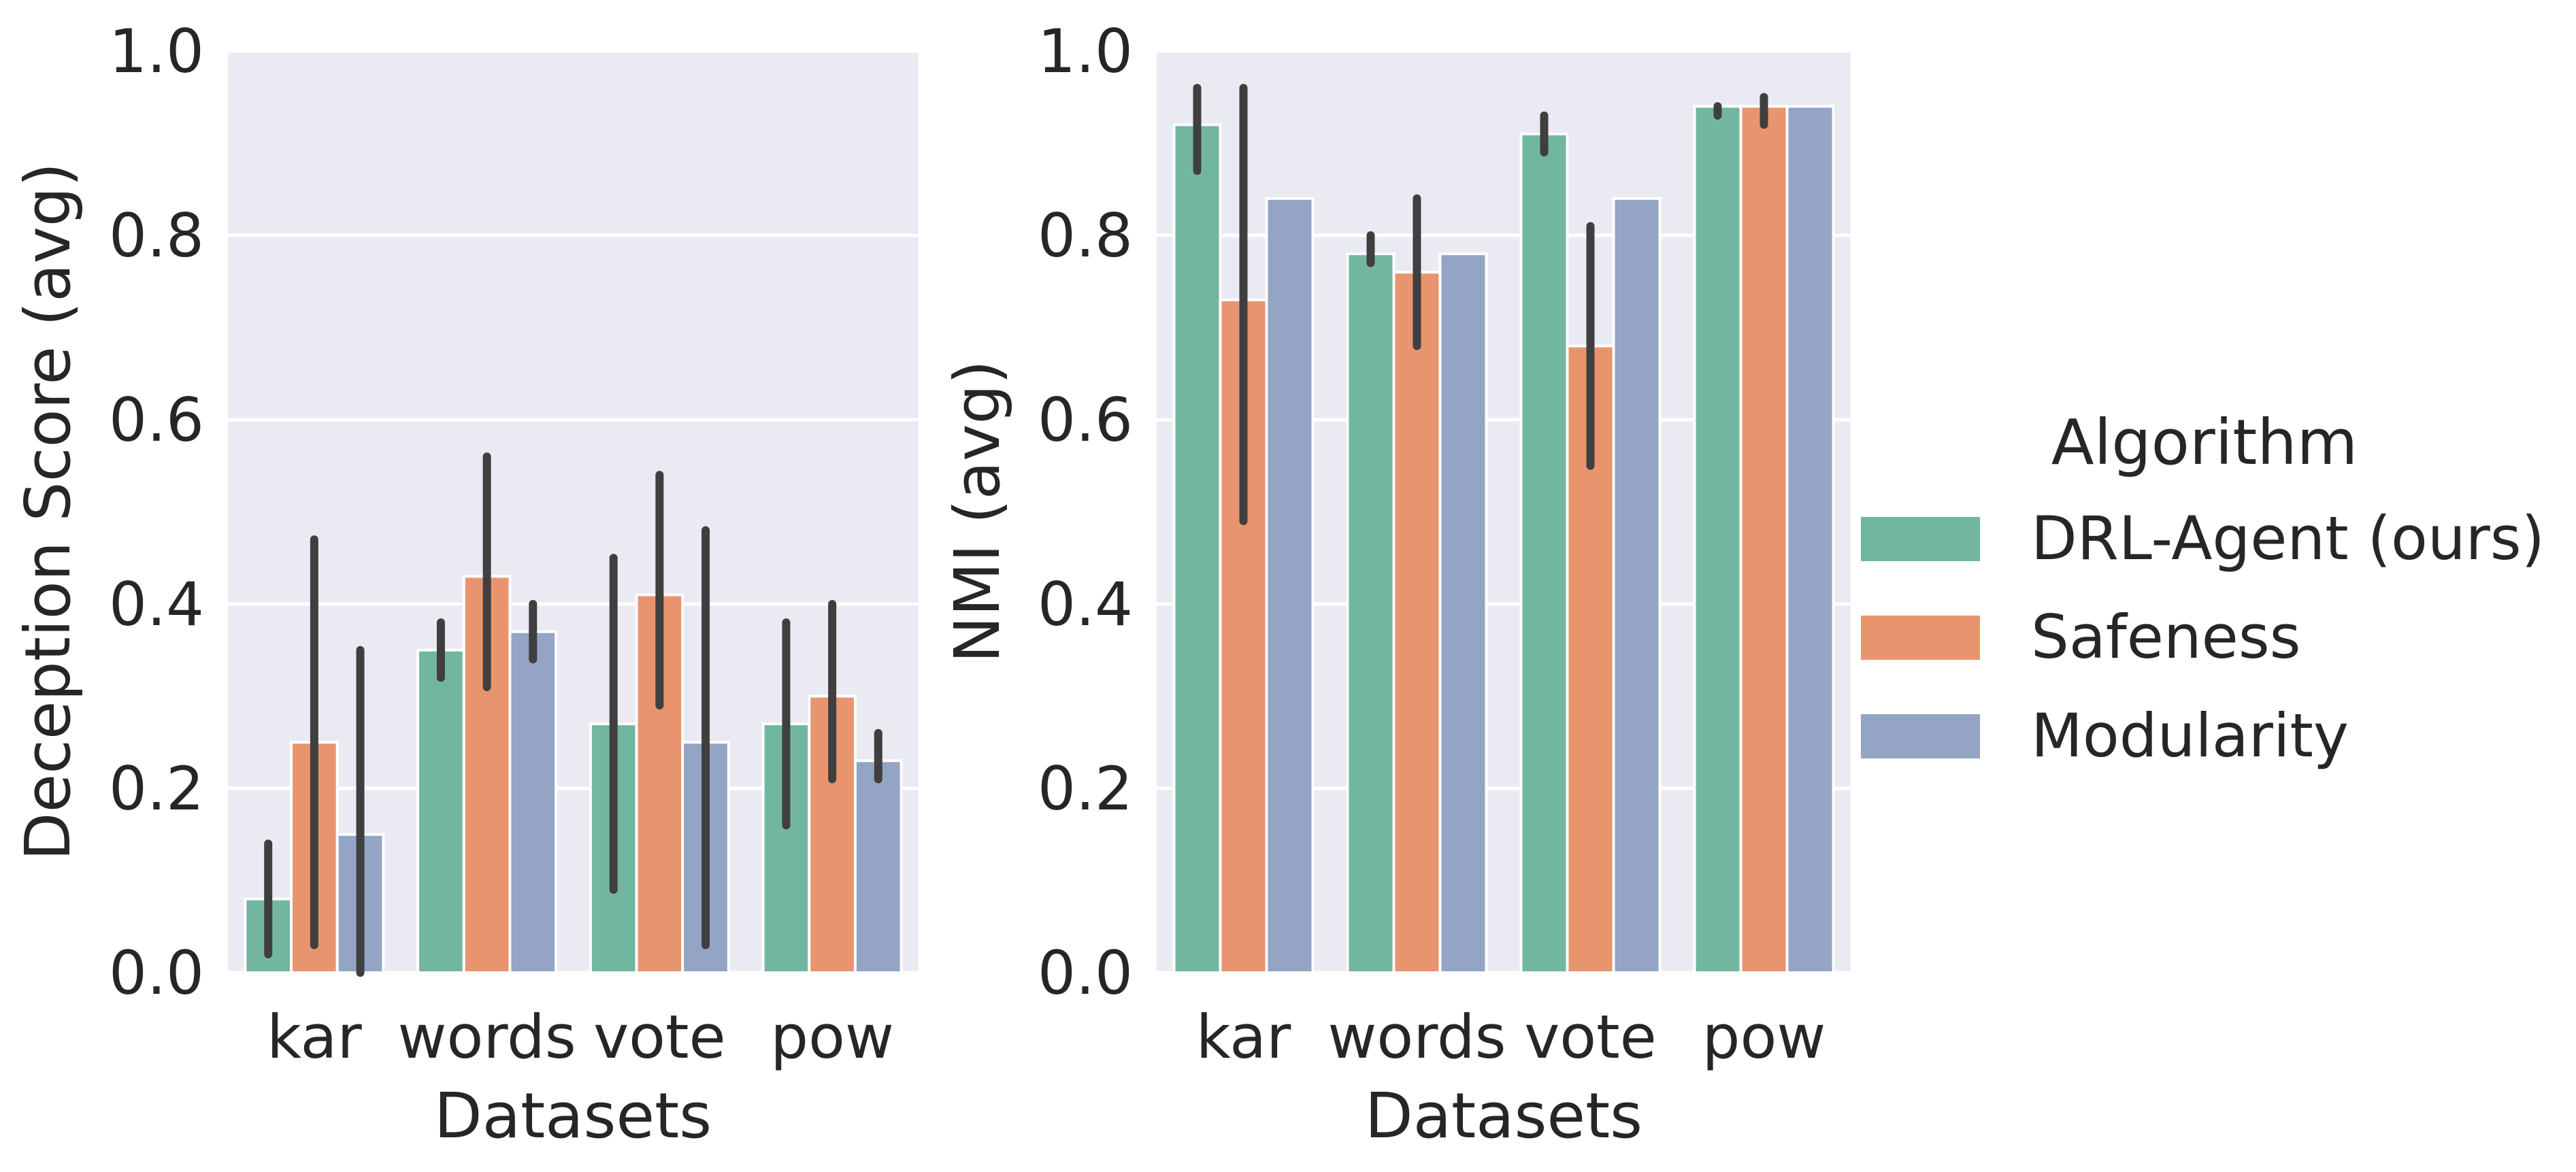 This screenshot has height=1172, width=2576. I want to click on legend-label: Safeness, so click(2166, 637).